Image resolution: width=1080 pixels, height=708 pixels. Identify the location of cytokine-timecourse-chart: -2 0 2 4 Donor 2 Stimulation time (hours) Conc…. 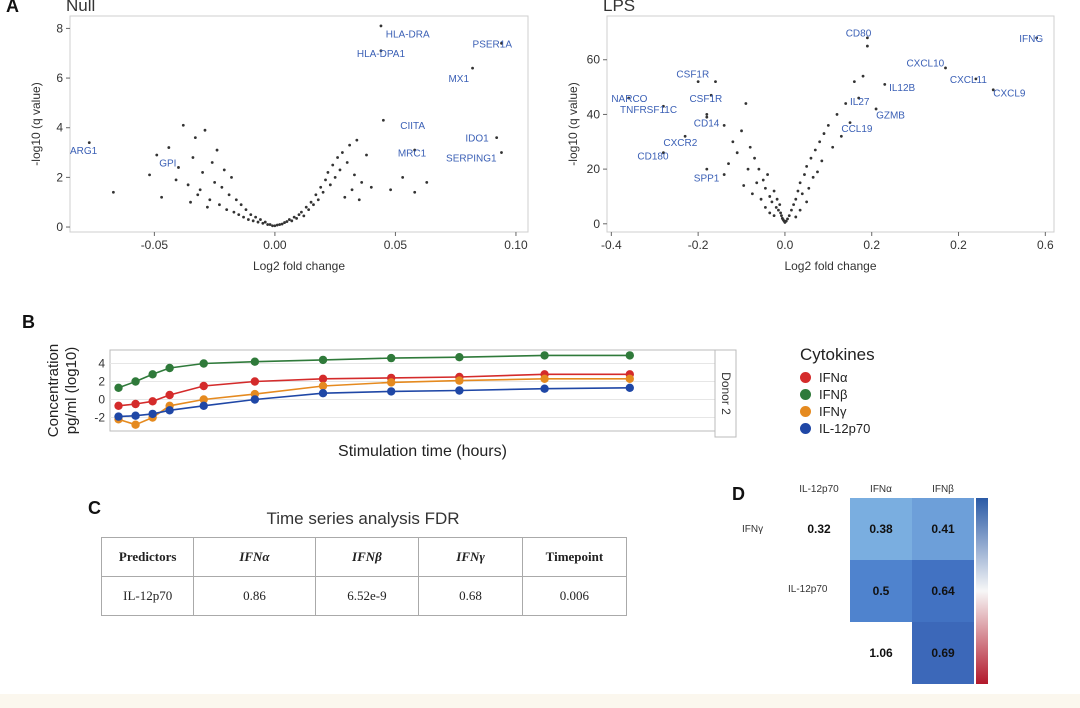
(391, 402).